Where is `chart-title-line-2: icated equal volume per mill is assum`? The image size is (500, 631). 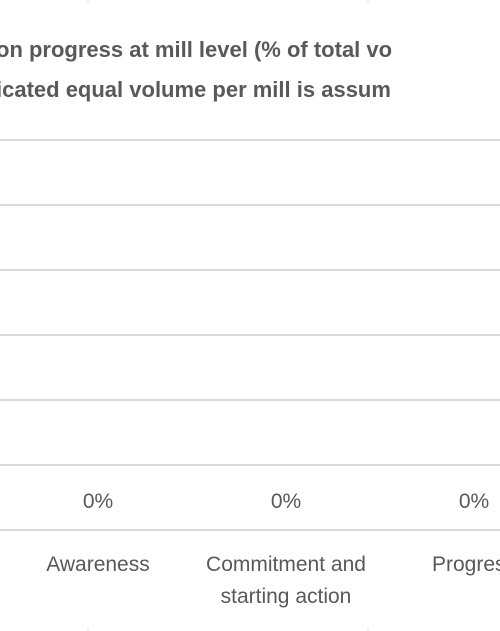
chart-title-line-2: icated equal volume per mill is assum is located at coordinates (195, 89).